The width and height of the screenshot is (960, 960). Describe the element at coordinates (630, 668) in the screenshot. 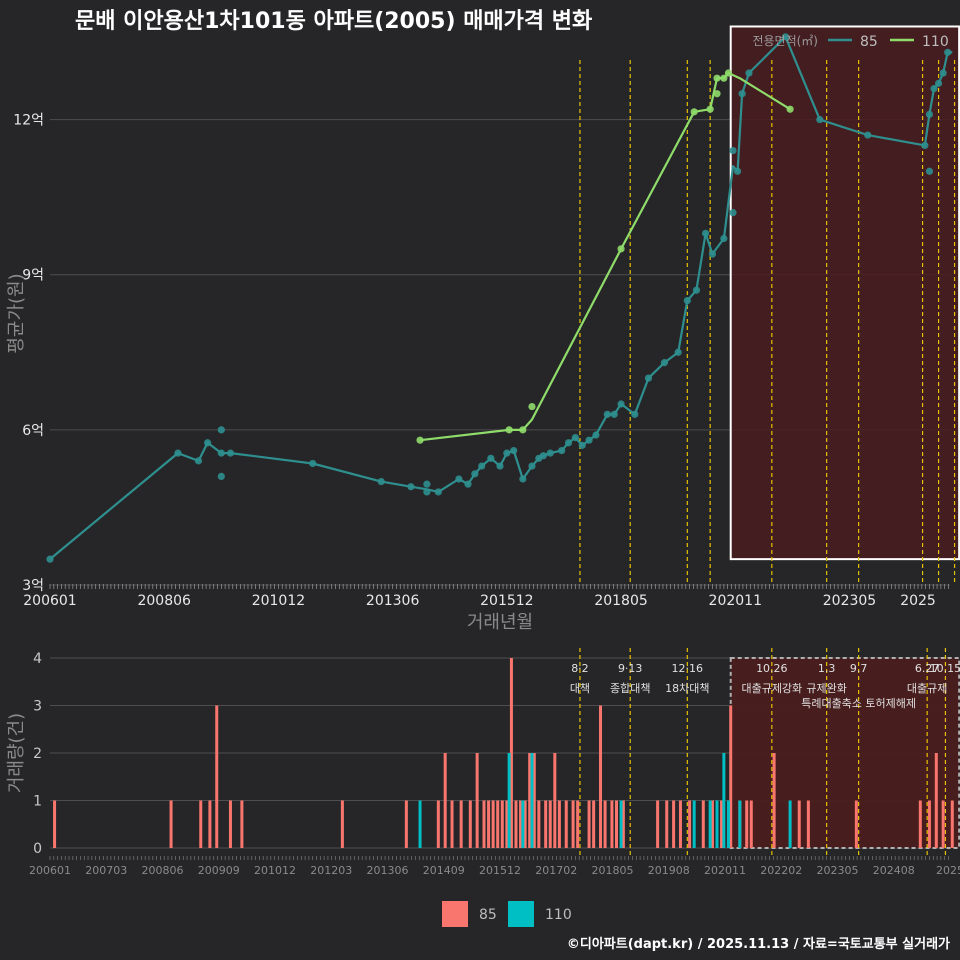

I see `policy-date-label: 9·13` at that location.